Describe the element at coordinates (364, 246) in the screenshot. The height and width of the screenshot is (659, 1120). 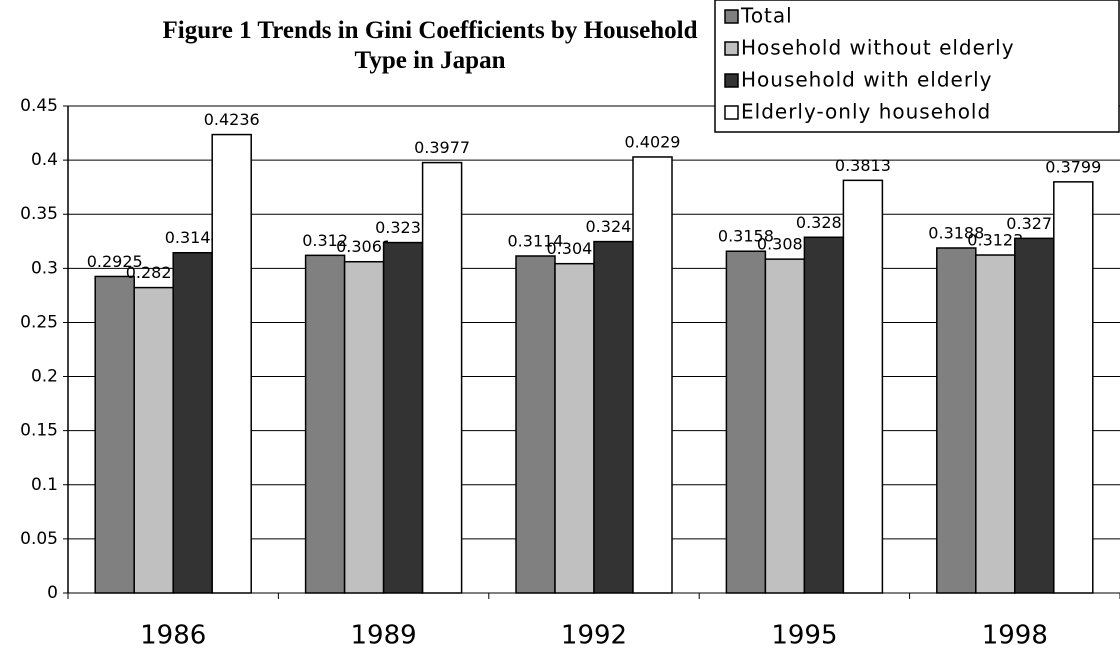
I see `value-label: 0.3061` at that location.